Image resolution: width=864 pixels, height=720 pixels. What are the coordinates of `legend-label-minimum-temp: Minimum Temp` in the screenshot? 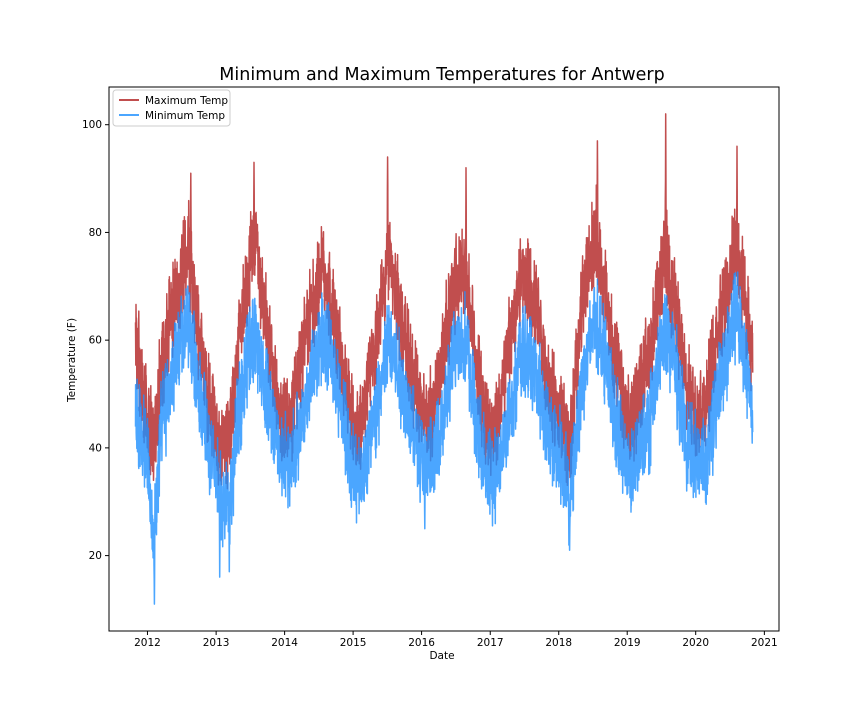 It's located at (185, 116).